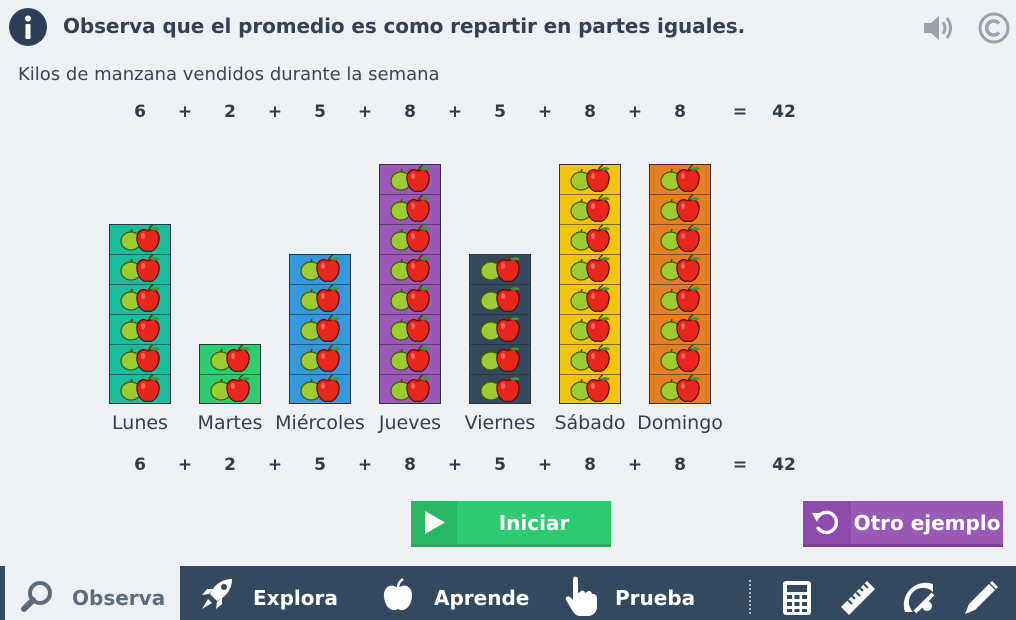 This screenshot has width=1016, height=620. I want to click on ruler-icon, so click(858, 598).